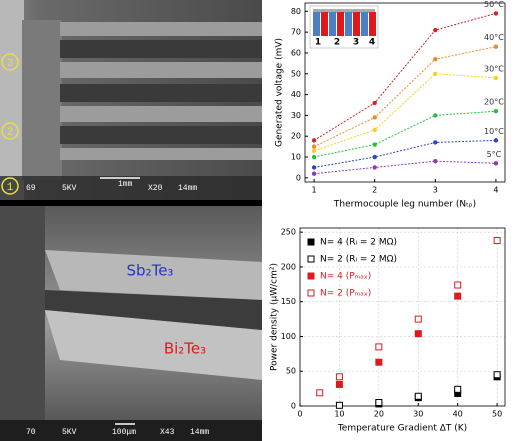 This screenshot has height=441, width=520. I want to click on material-label: Bi₂Te₃, so click(185, 349).